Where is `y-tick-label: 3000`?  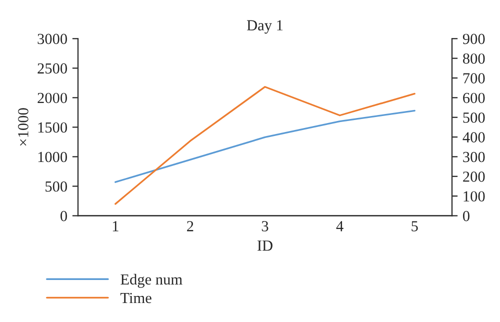
y-tick-label: 3000 is located at coordinates (52, 39).